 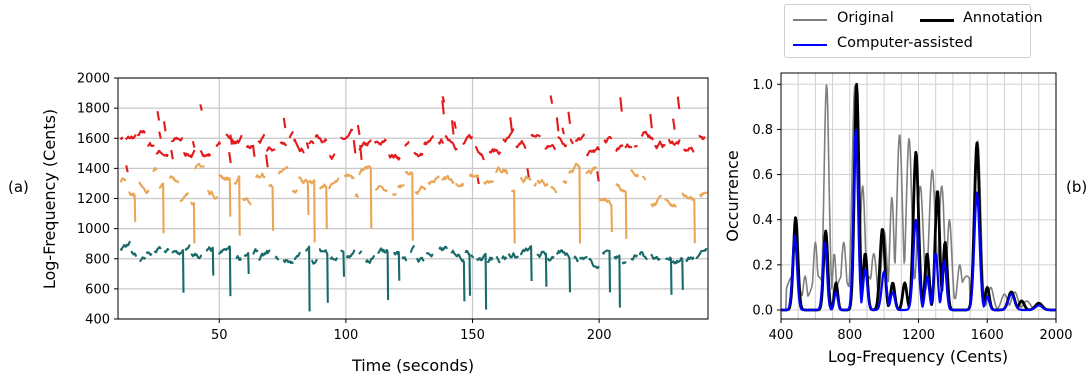 What do you see at coordinates (1055, 335) in the screenshot?
I see `histogram-x-tick-label: 2000` at bounding box center [1055, 335].